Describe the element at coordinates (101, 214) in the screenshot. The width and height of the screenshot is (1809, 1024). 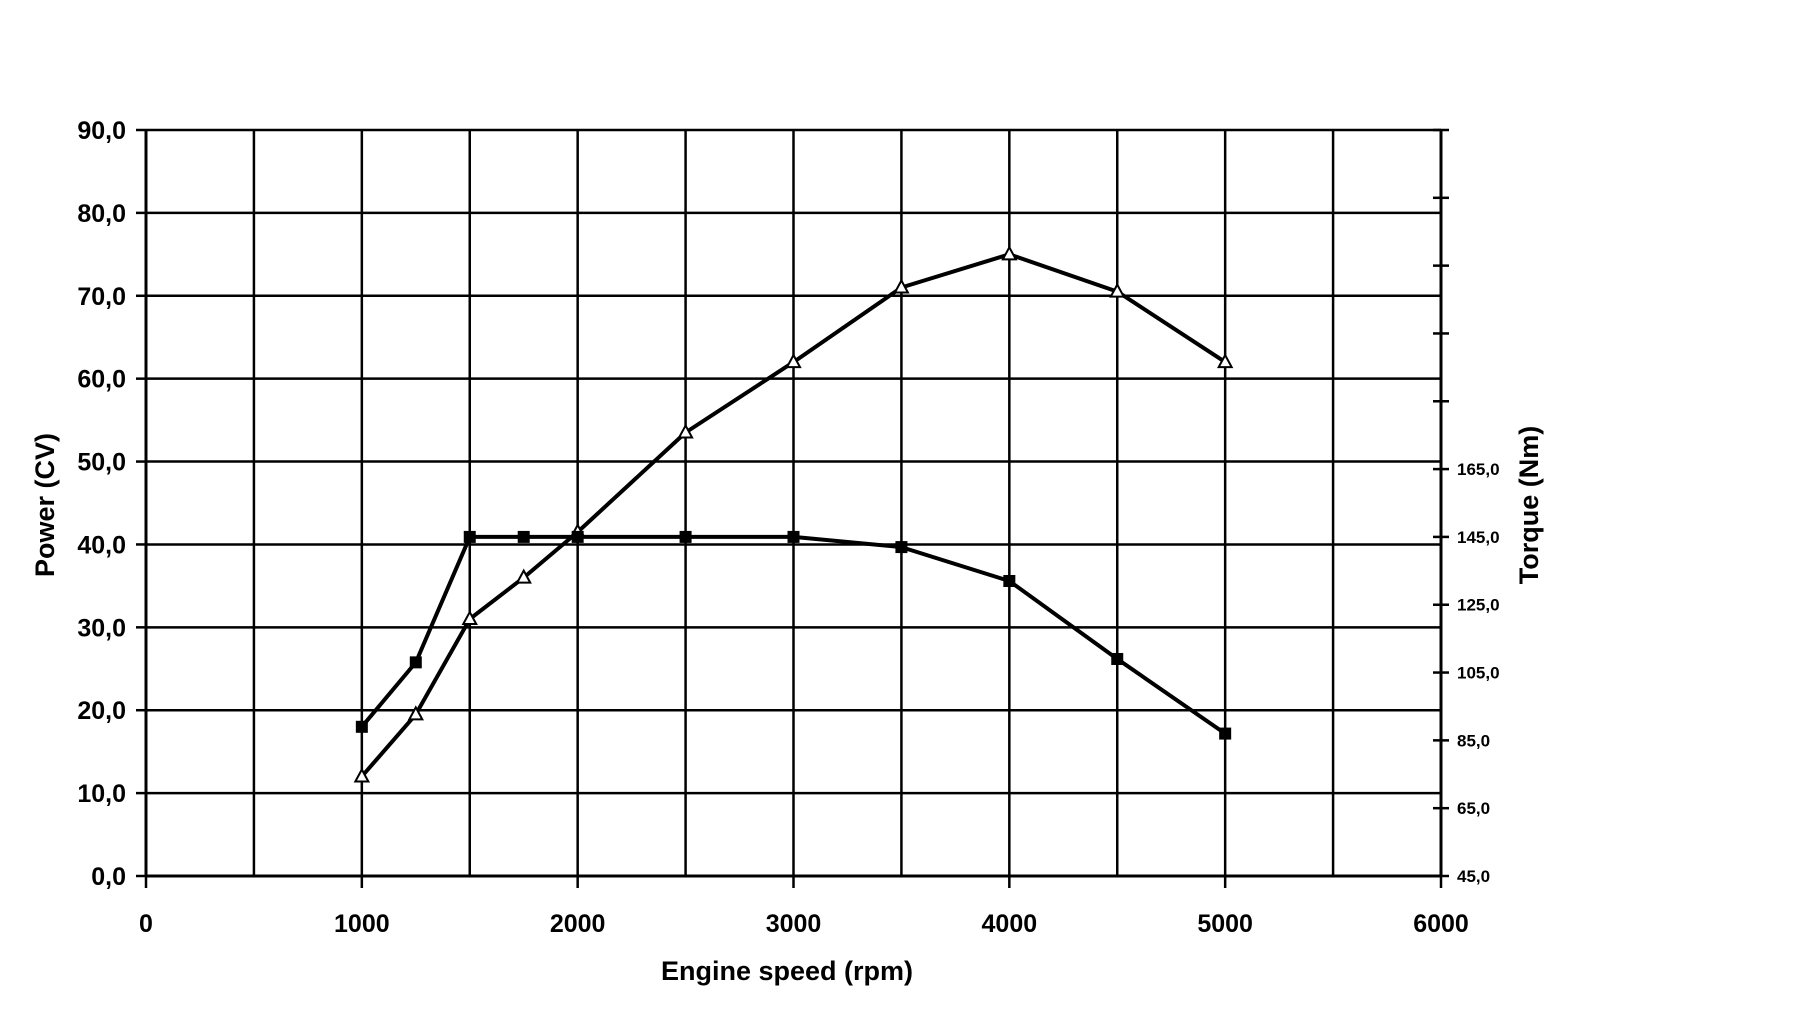
I see `y-tick-label: 80,0` at that location.